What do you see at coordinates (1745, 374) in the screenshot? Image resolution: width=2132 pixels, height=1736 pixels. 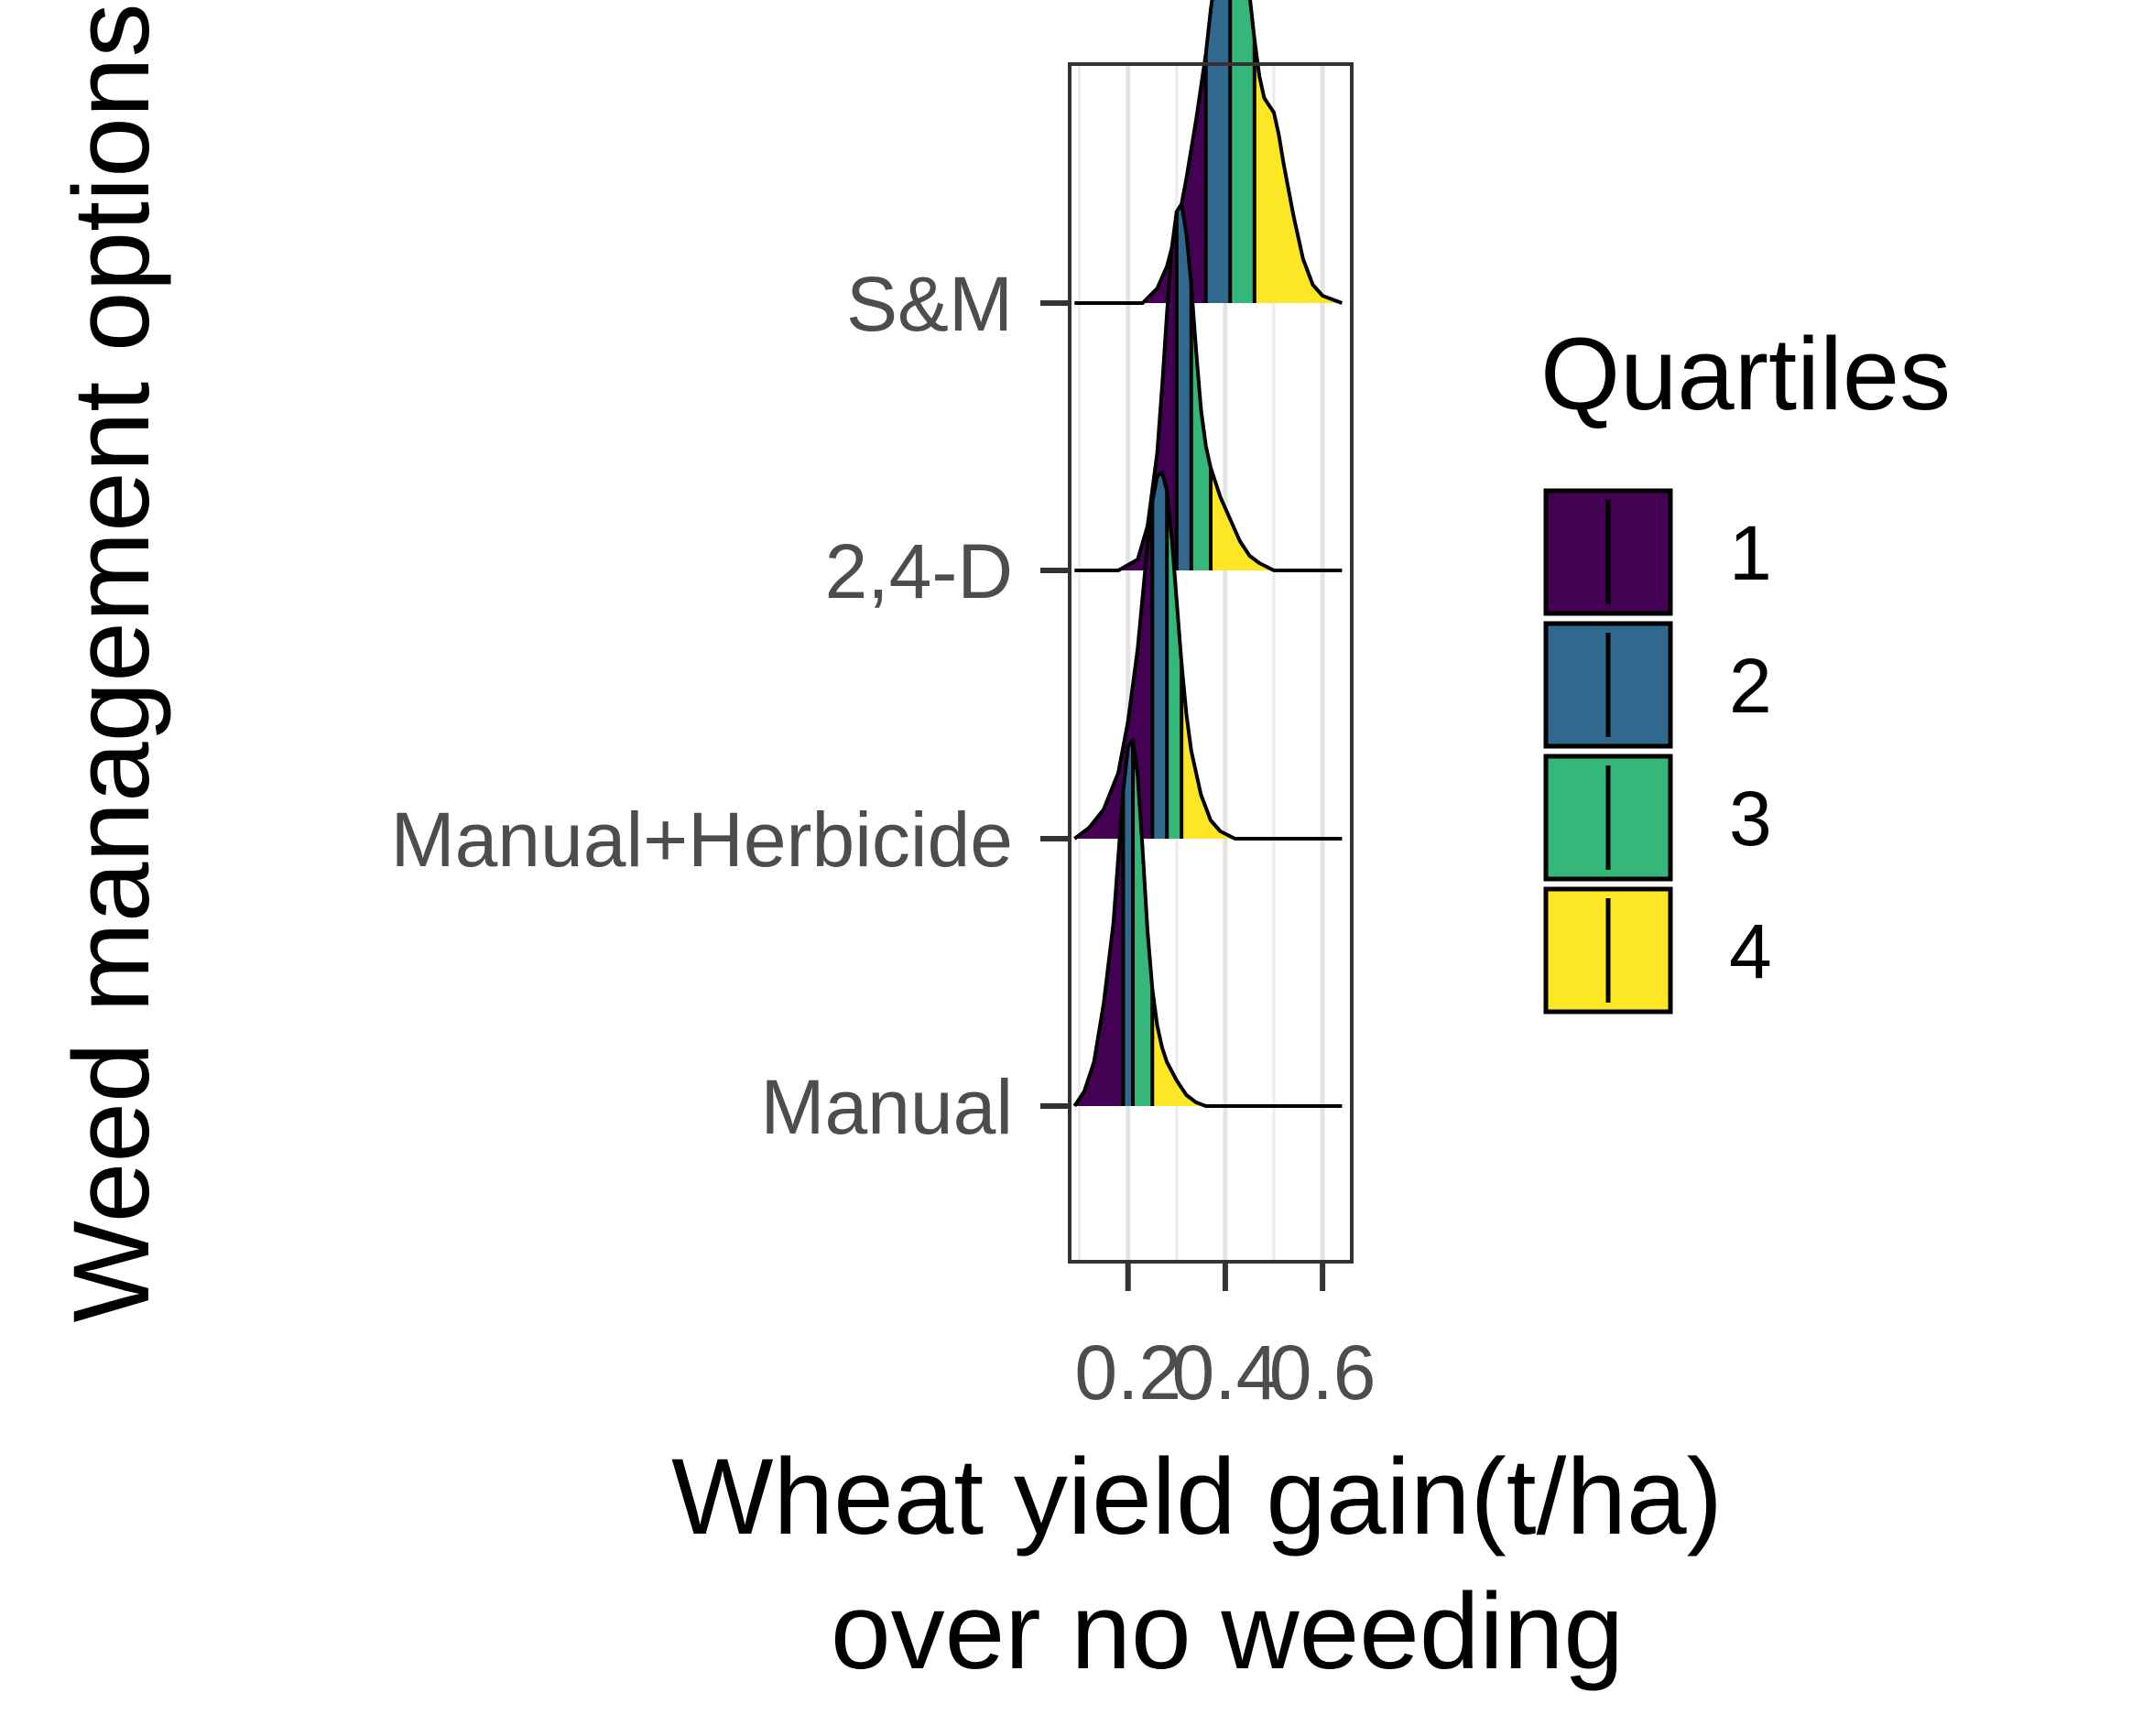 I see `legend-title: Quartiles` at bounding box center [1745, 374].